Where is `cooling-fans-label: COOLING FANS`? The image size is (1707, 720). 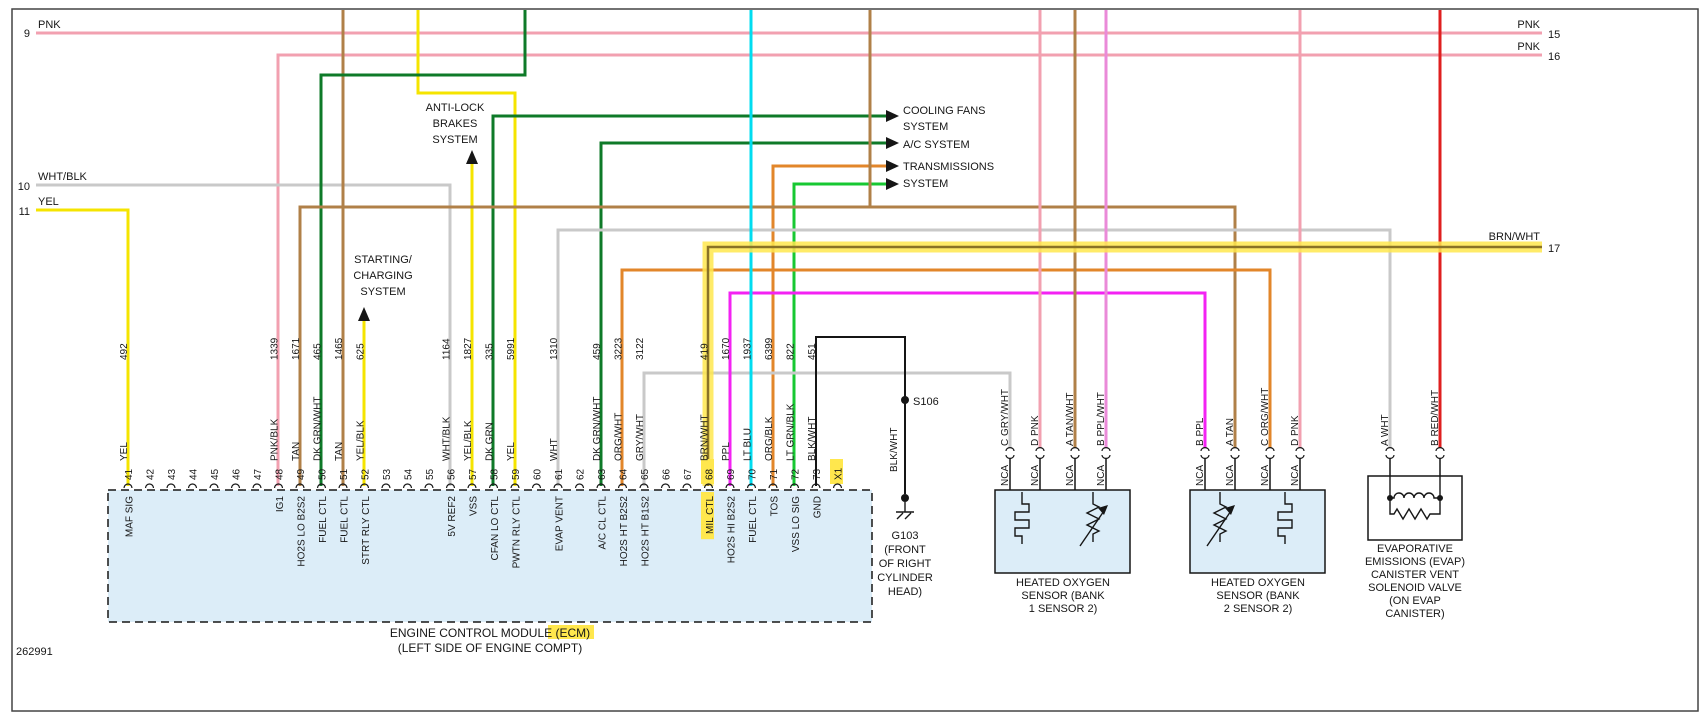
cooling-fans-label: COOLING FANS is located at coordinates (944, 111).